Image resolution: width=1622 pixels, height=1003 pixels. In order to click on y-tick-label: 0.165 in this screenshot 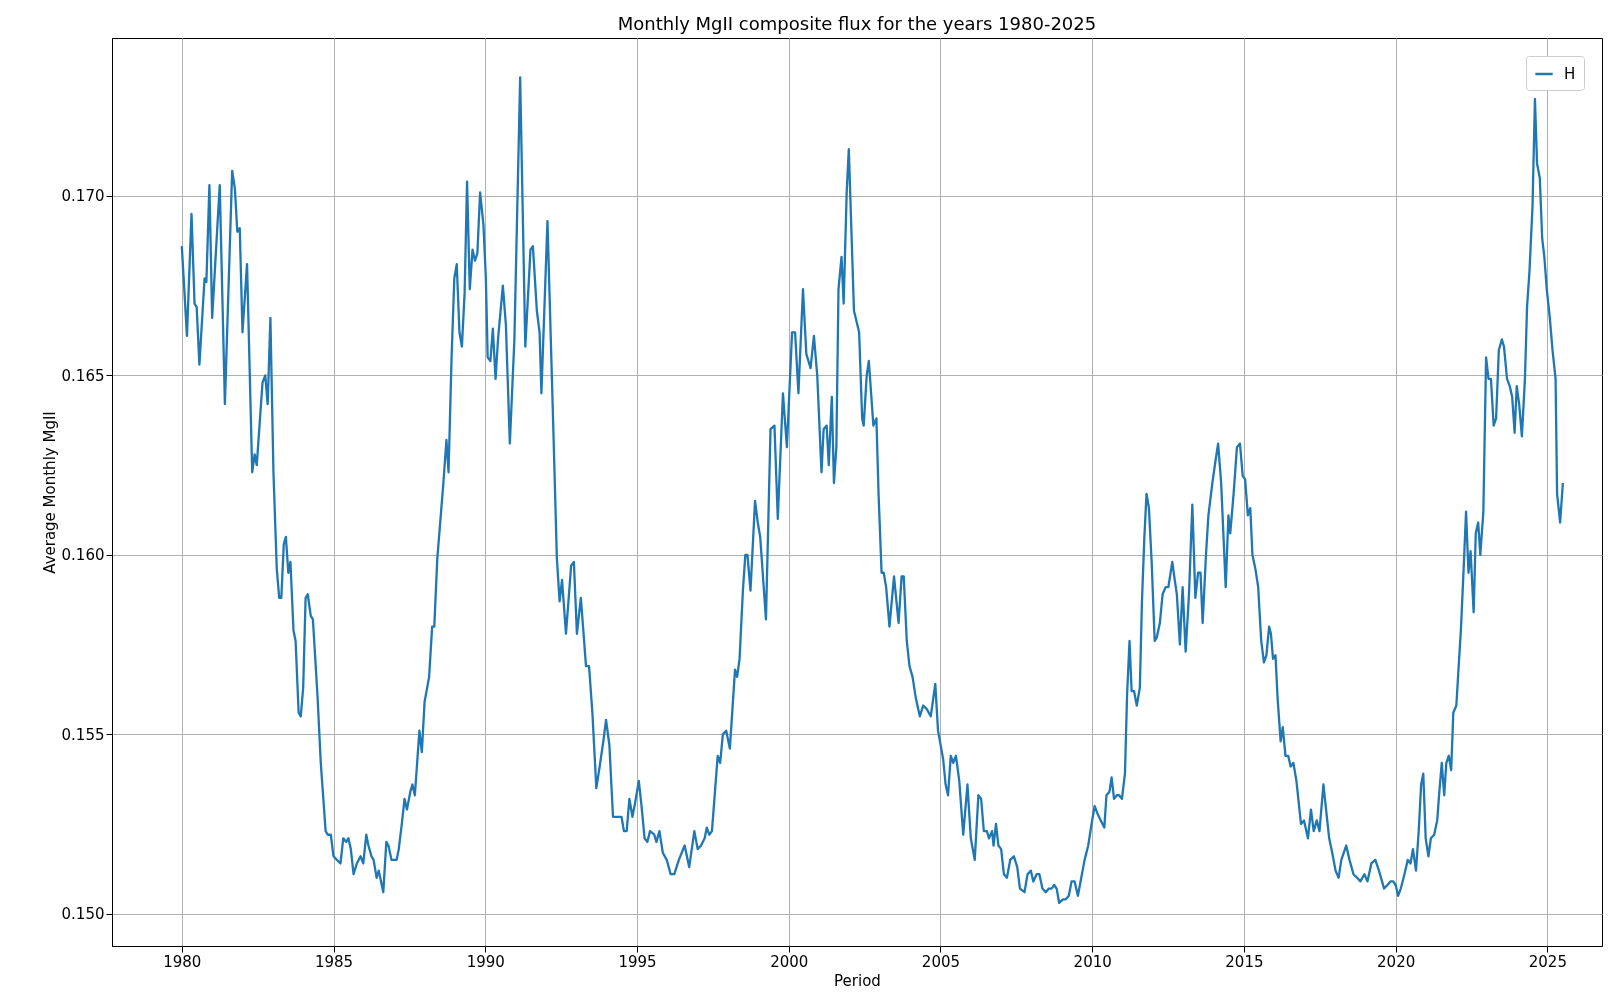, I will do `click(83, 375)`.